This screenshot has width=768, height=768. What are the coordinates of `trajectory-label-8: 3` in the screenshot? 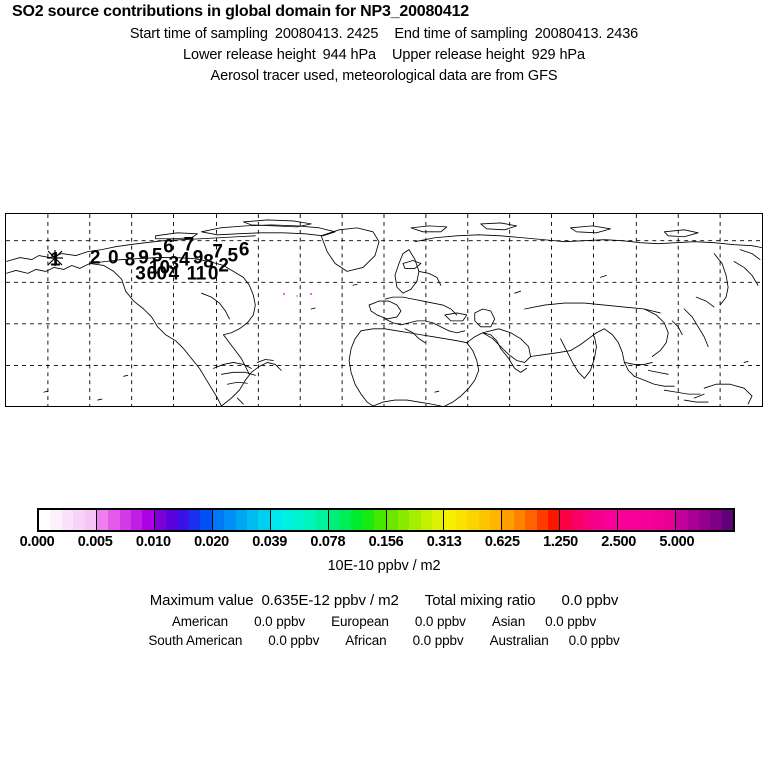 It's located at (174, 264).